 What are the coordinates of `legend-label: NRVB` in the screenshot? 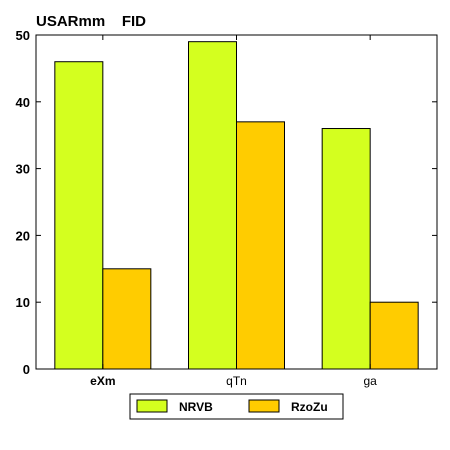 It's located at (196, 407).